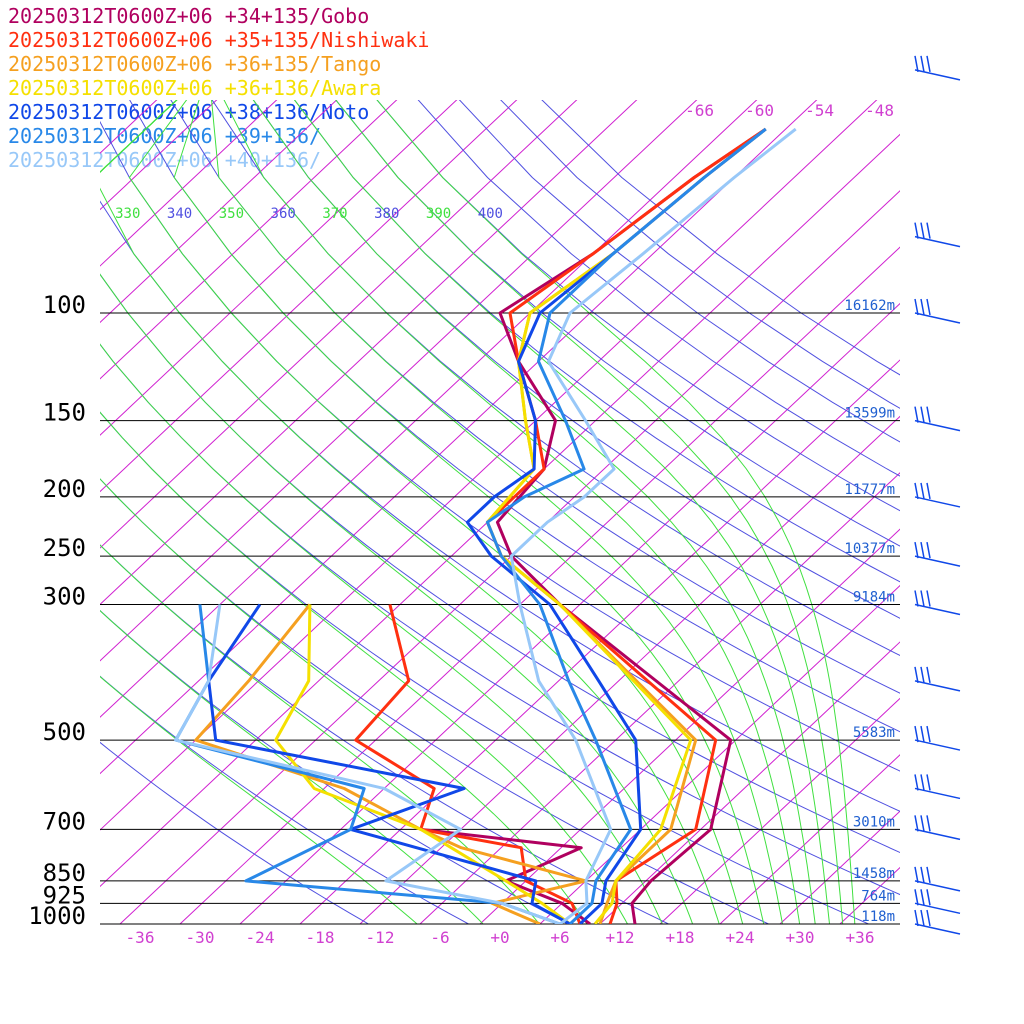  I want to click on temperature-tick-label: +0, so click(499, 937).